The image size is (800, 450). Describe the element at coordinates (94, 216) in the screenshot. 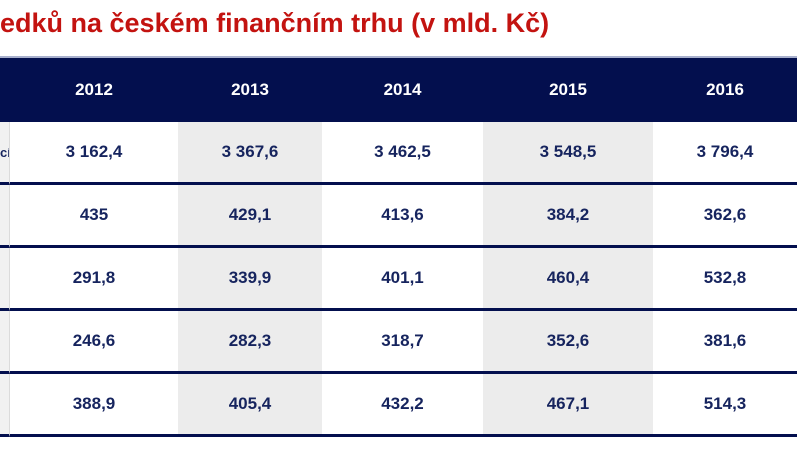

I see `table-cell: 435` at that location.